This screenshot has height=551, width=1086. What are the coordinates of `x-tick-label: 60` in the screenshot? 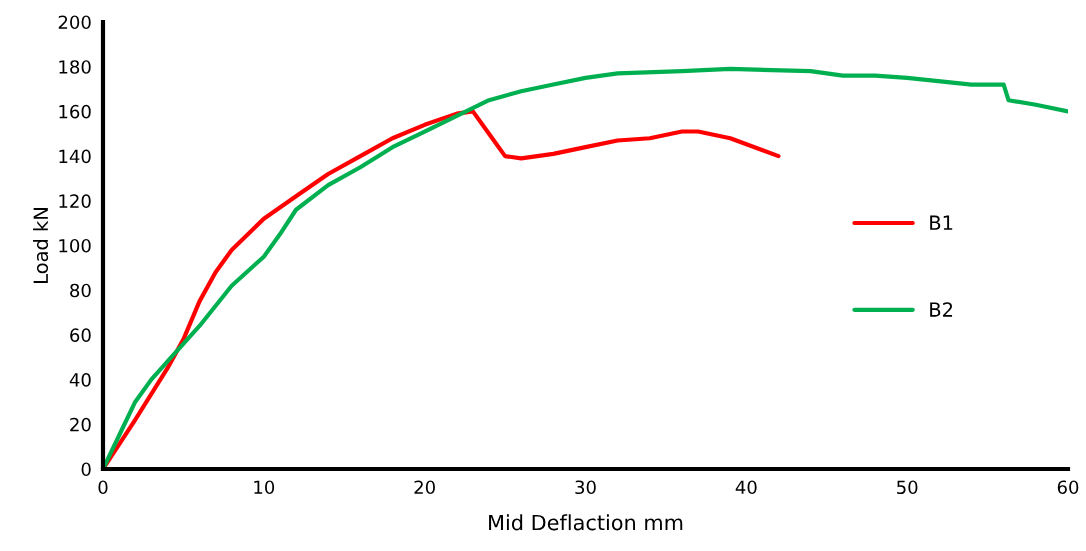 It's located at (1068, 487).